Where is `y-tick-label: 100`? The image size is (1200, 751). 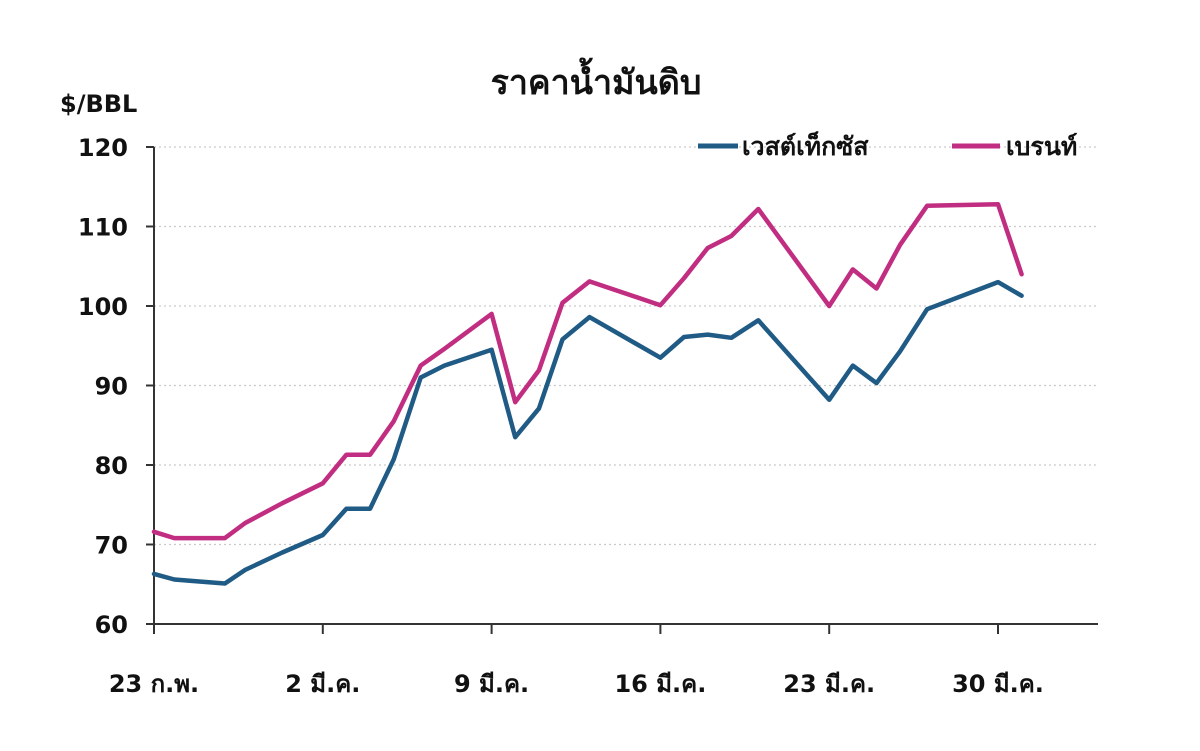 y-tick-label: 100 is located at coordinates (103, 307).